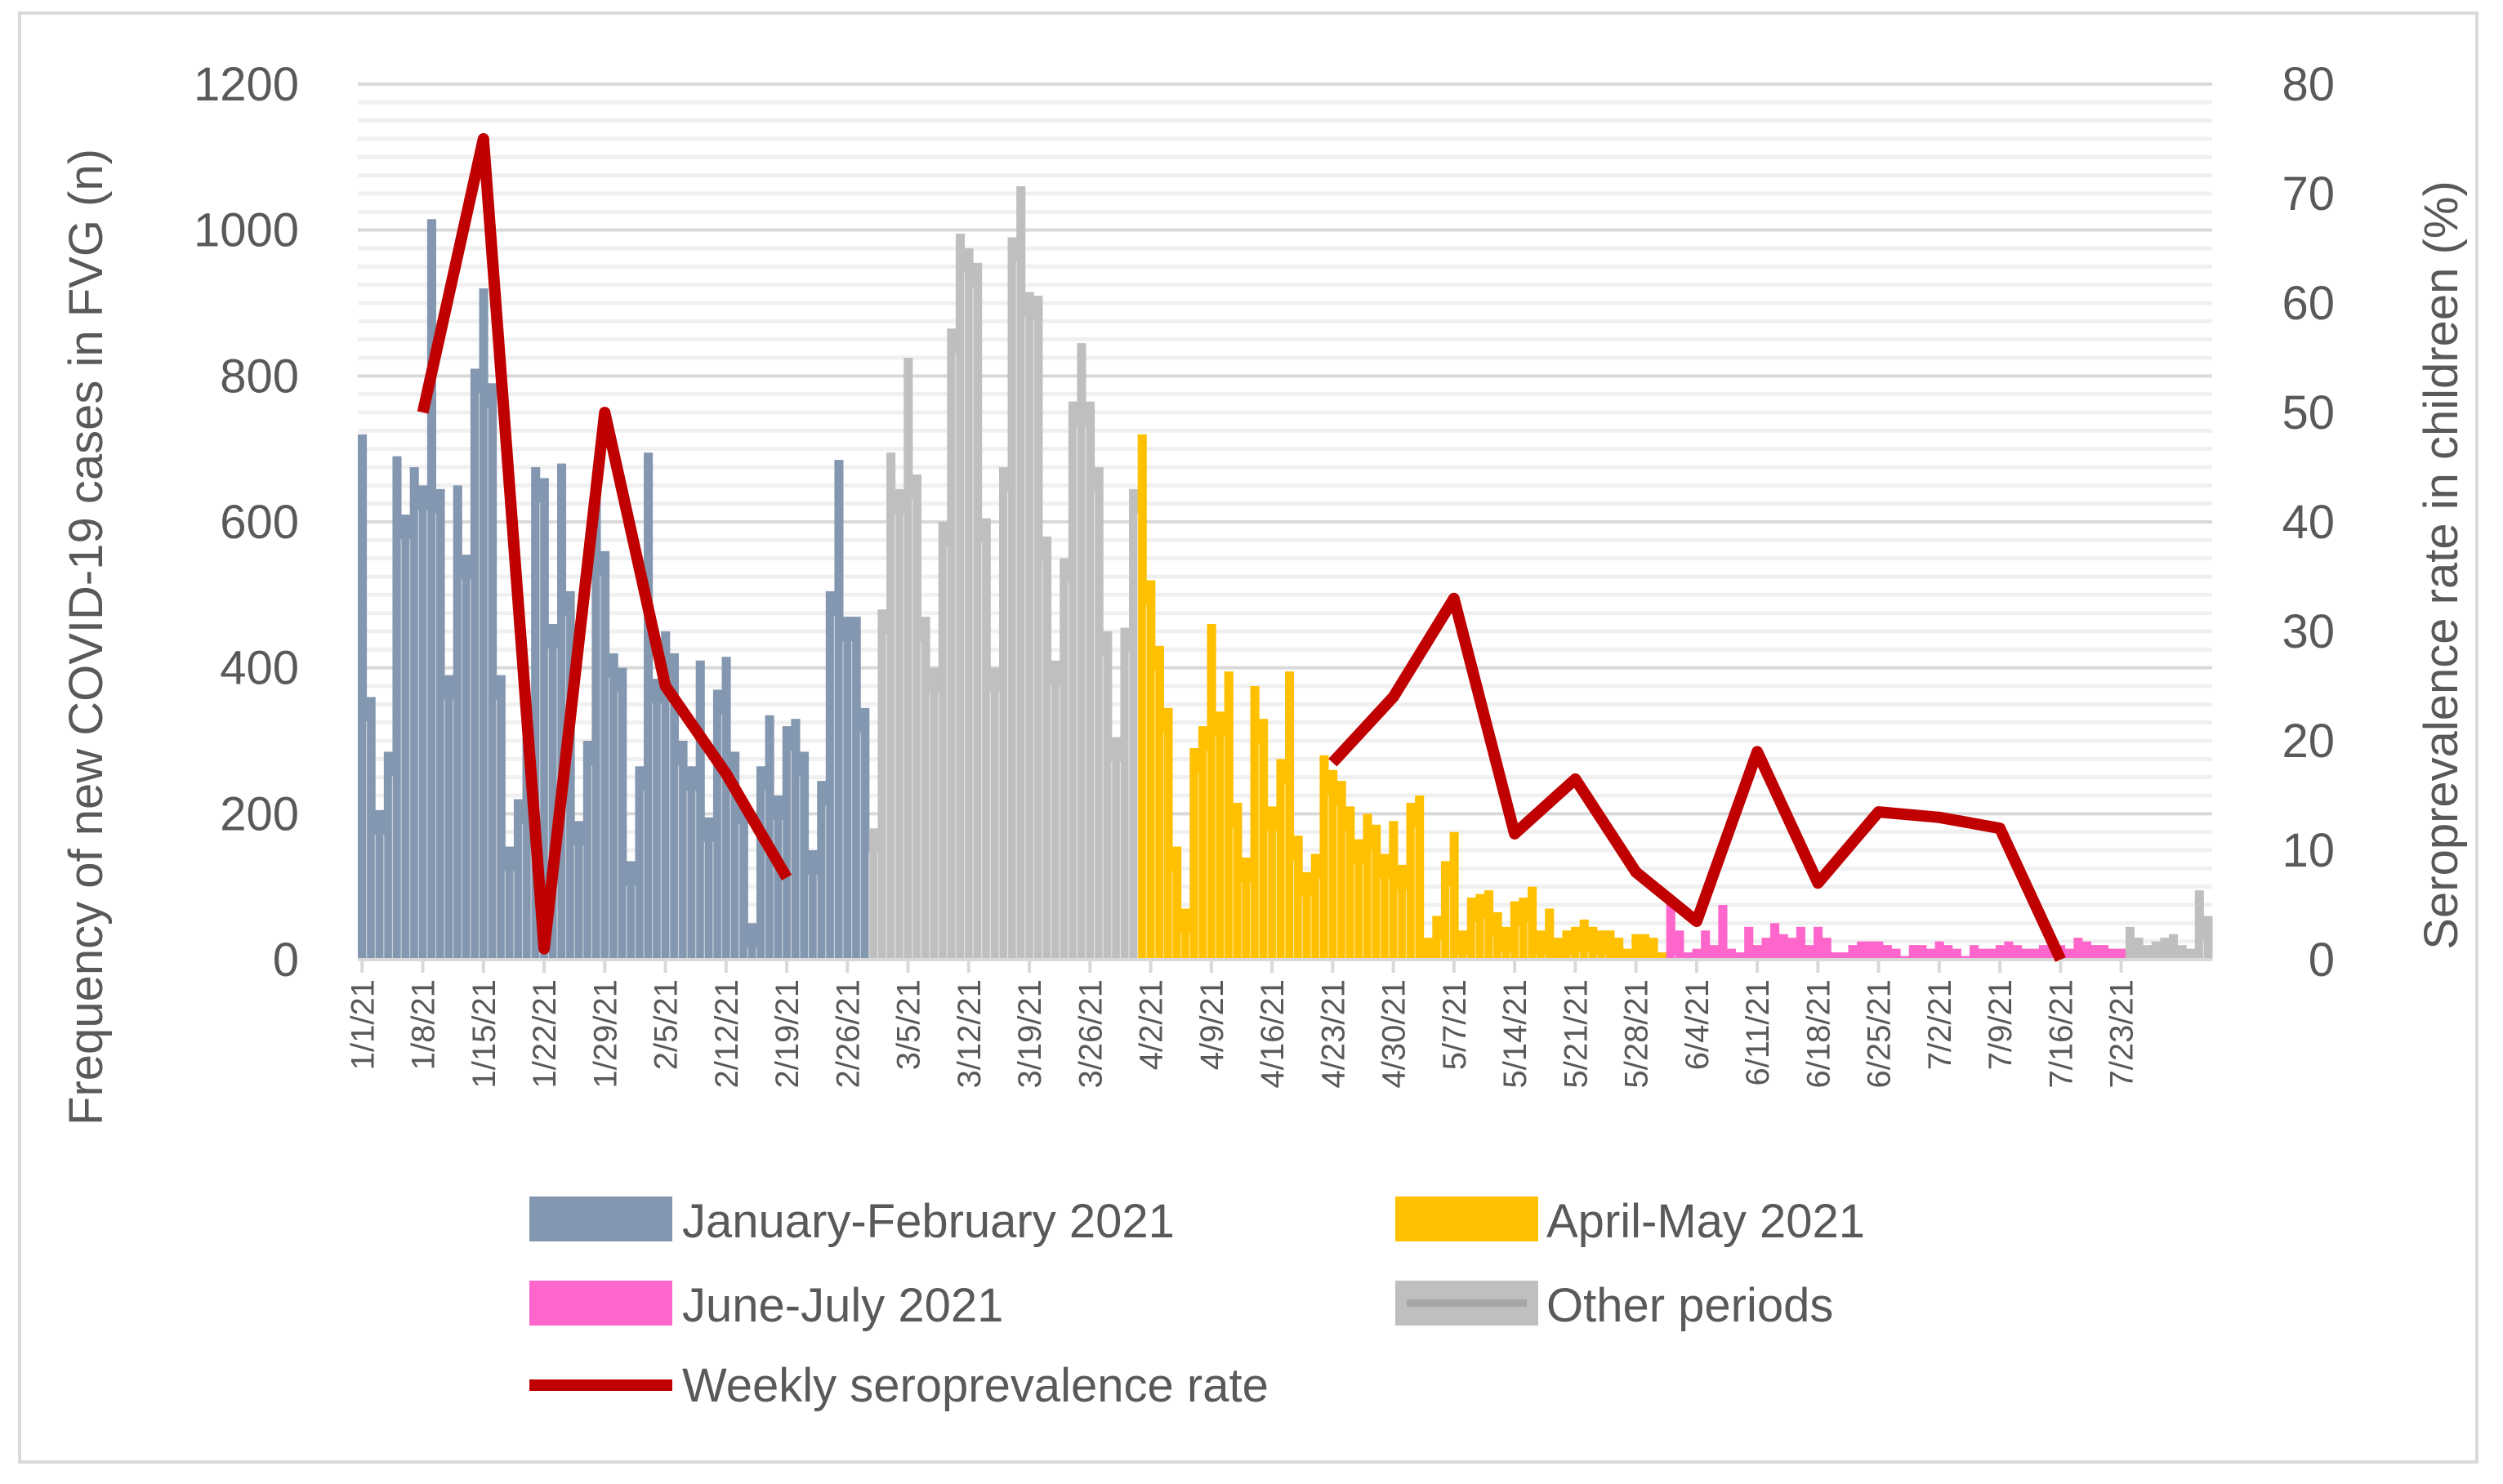  What do you see at coordinates (484, 1034) in the screenshot?
I see `x-tick-label: 1/15/21` at bounding box center [484, 1034].